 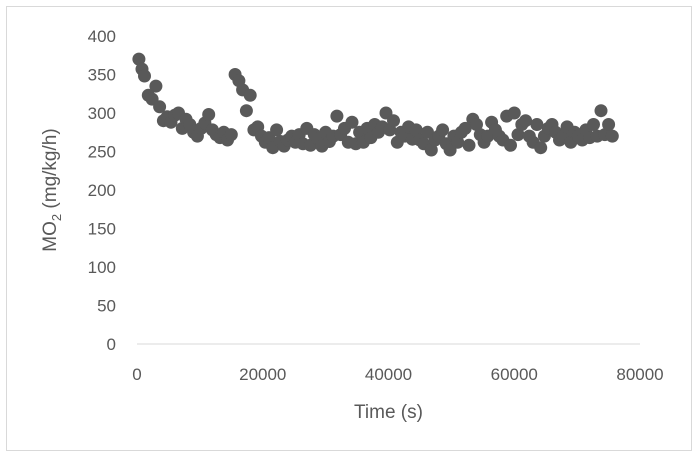 I want to click on x-axis-title: Time (s), so click(x=388, y=412).